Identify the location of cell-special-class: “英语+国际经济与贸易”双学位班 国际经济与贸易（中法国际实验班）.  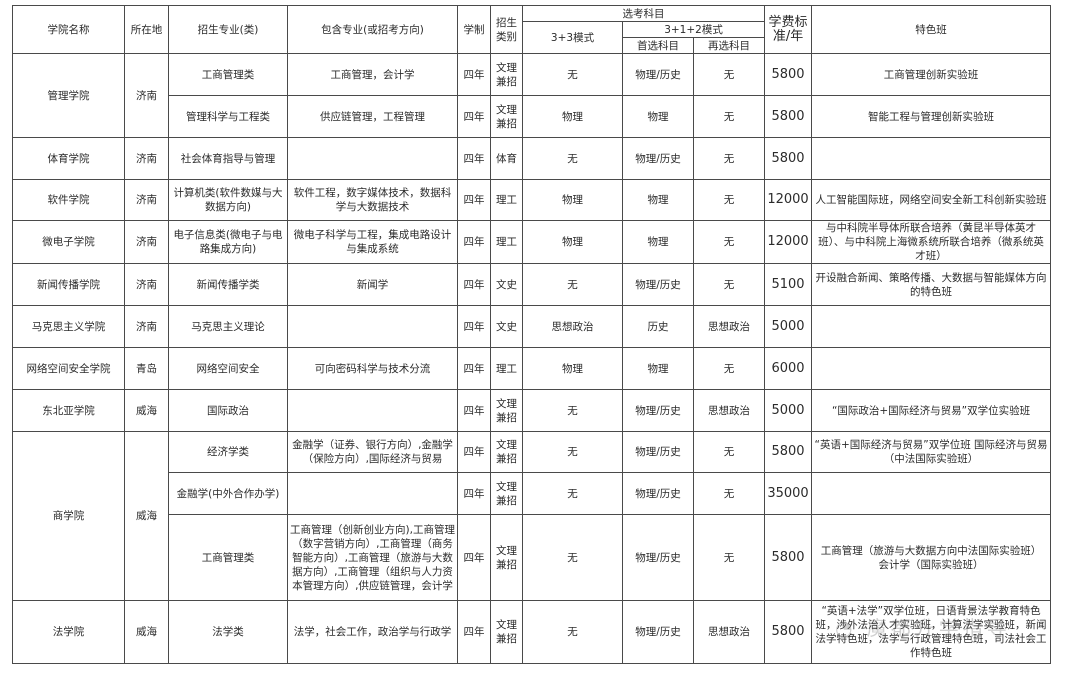
(931, 452).